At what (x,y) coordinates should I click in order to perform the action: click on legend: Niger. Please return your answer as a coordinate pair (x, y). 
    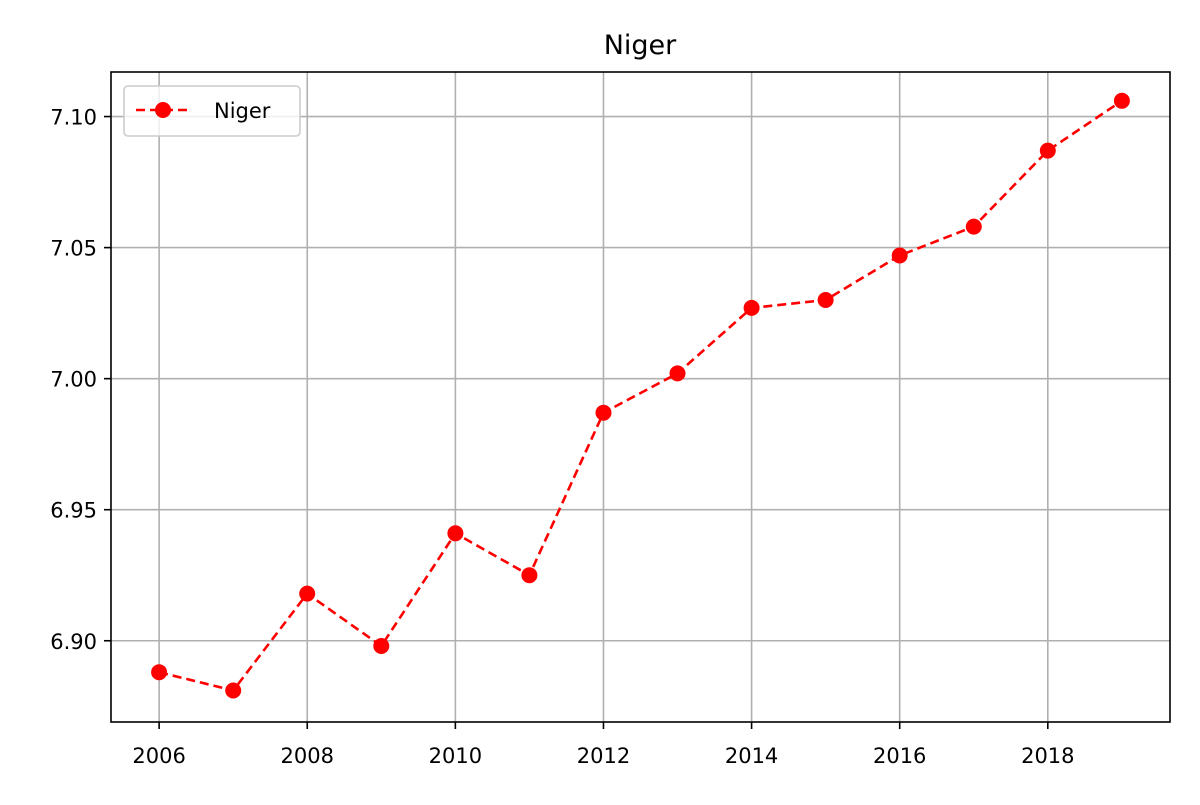
    Looking at the image, I should click on (212, 111).